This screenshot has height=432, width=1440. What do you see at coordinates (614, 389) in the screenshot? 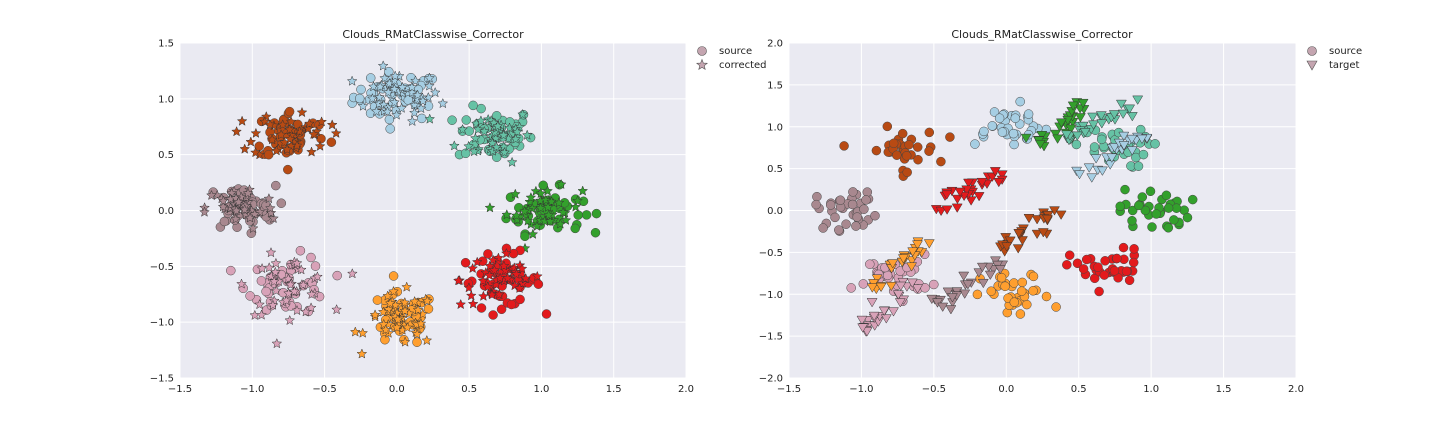
I see `left-x-tick-label: 1.5` at bounding box center [614, 389].